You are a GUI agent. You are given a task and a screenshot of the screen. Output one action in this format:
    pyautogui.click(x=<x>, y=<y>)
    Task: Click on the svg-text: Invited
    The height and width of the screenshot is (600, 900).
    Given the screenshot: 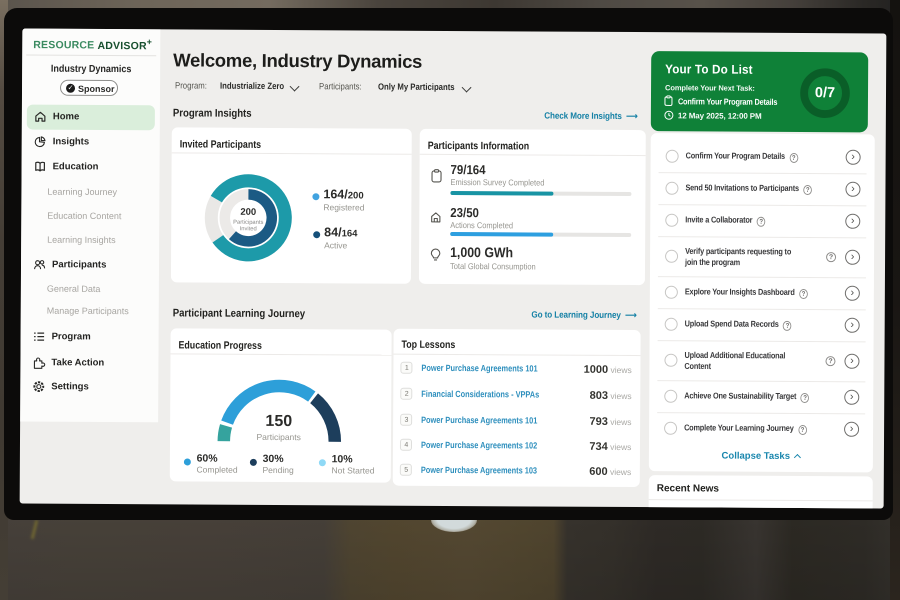 What is the action you would take?
    pyautogui.click(x=248, y=229)
    